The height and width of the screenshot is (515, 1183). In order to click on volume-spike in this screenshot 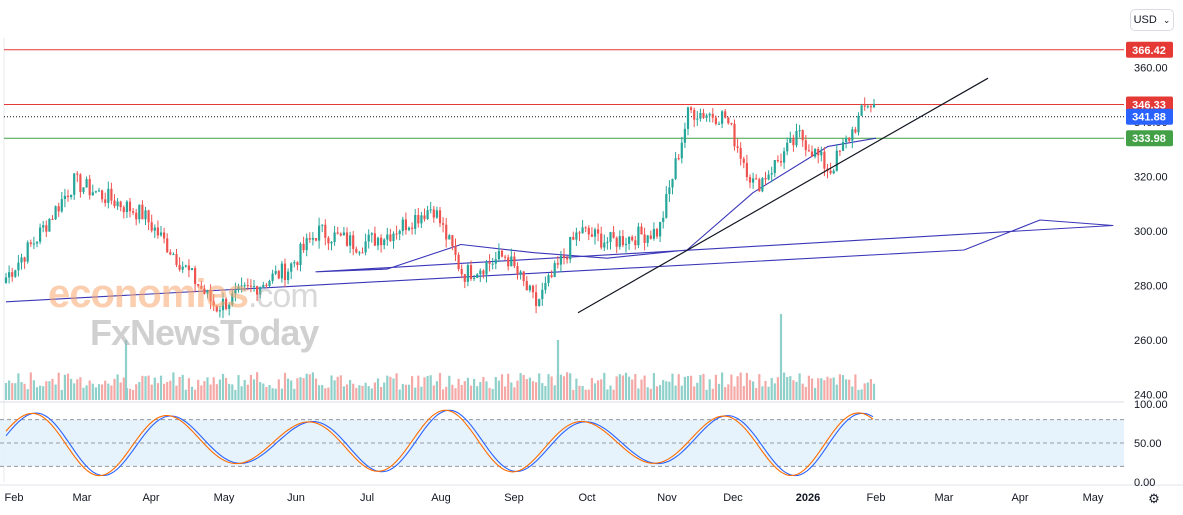, I will do `click(126, 370)`.